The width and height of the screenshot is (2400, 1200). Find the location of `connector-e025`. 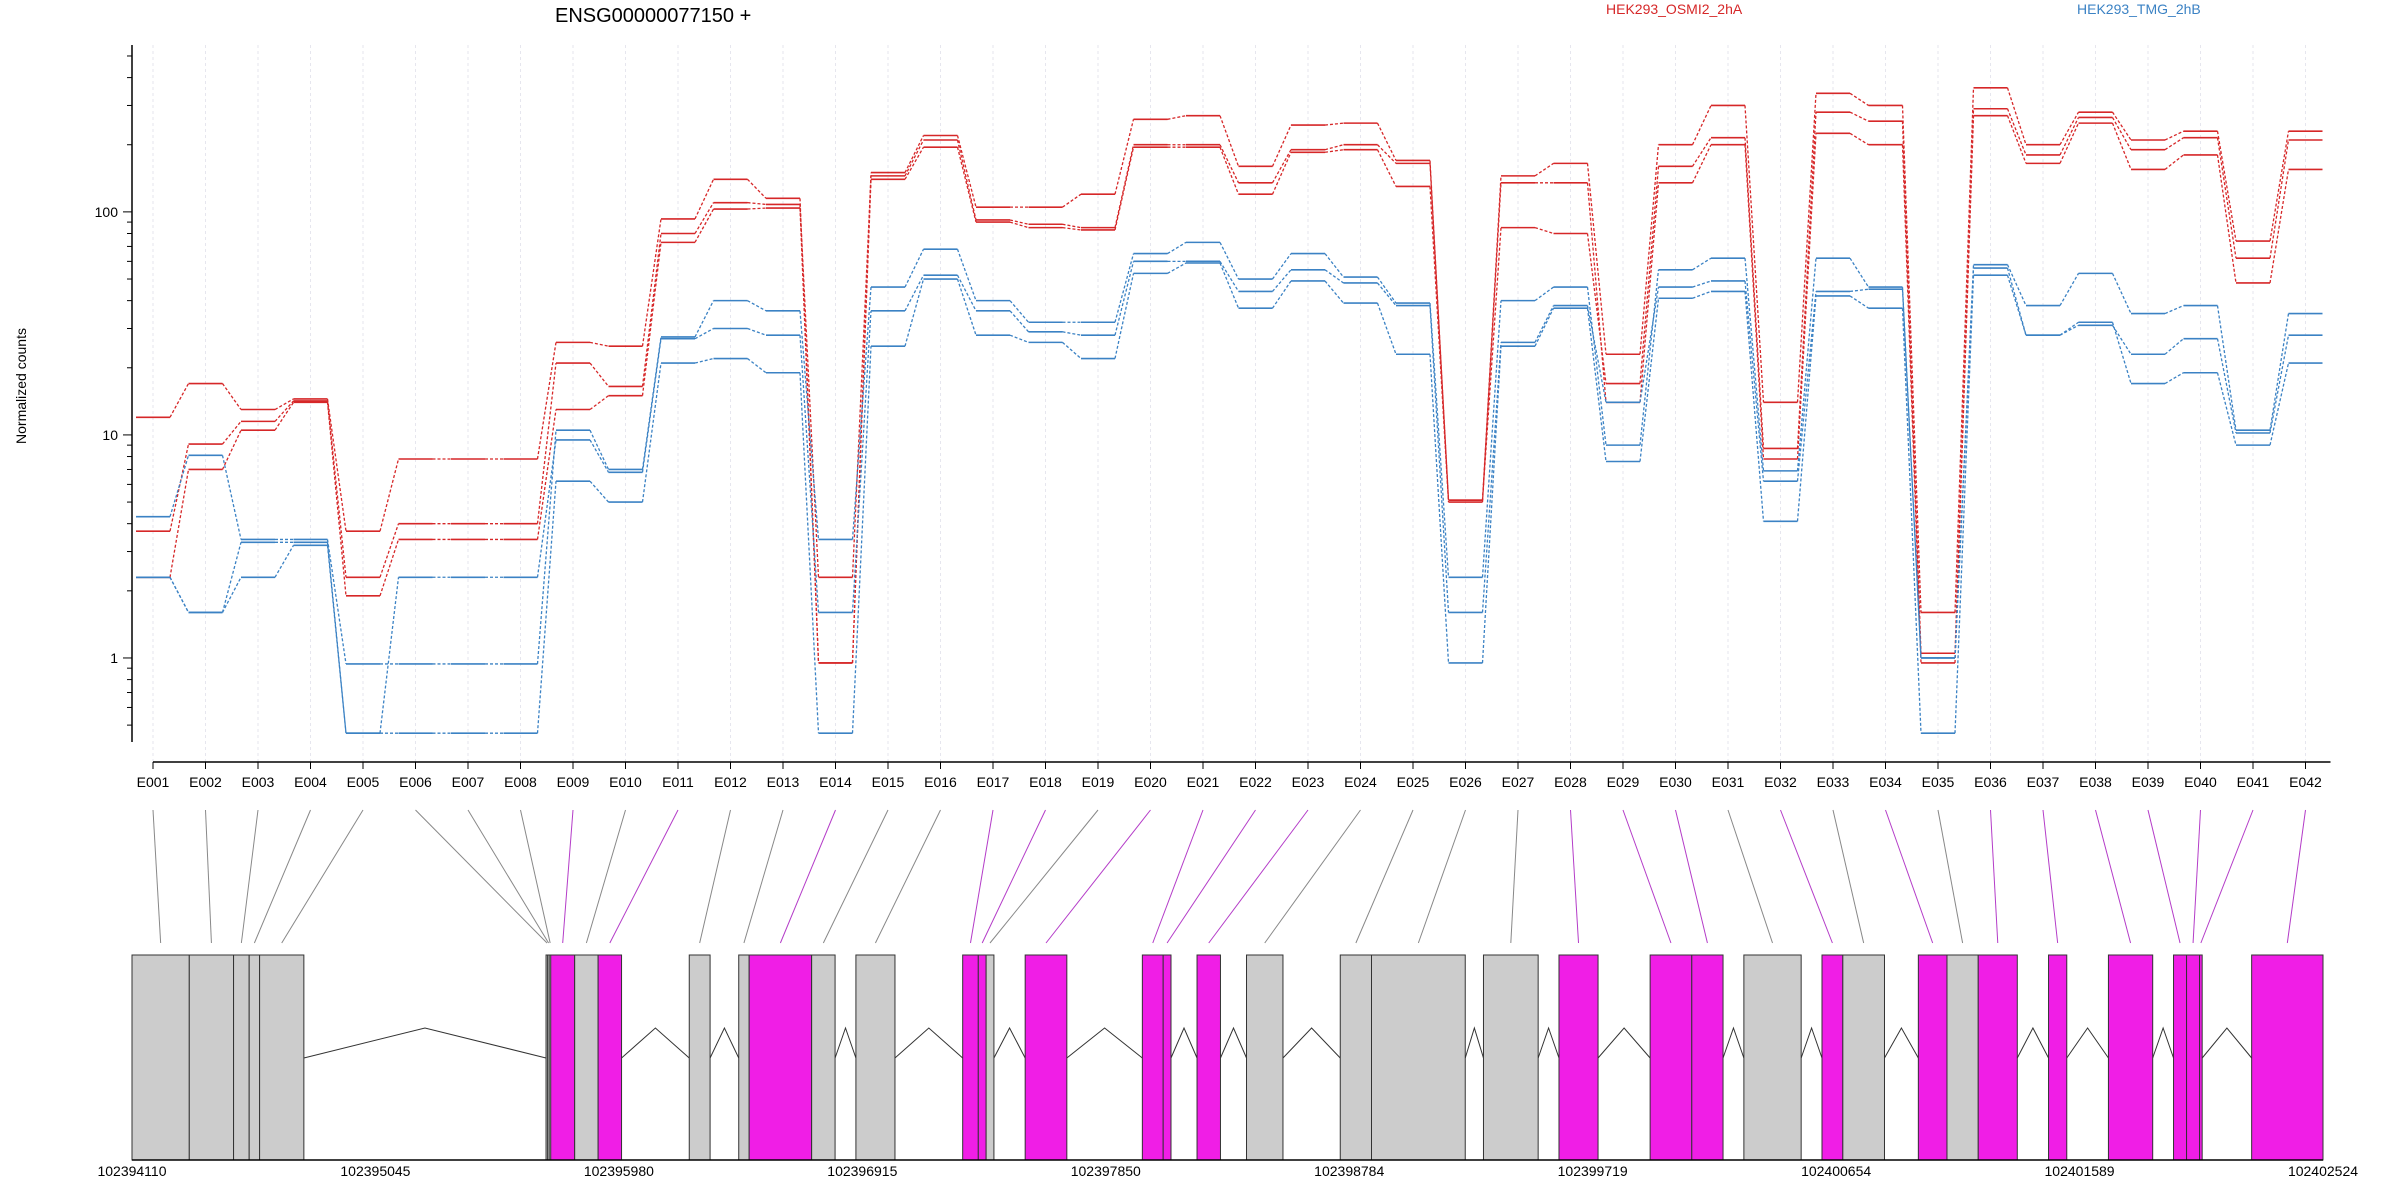

connector-e025 is located at coordinates (1384, 876).